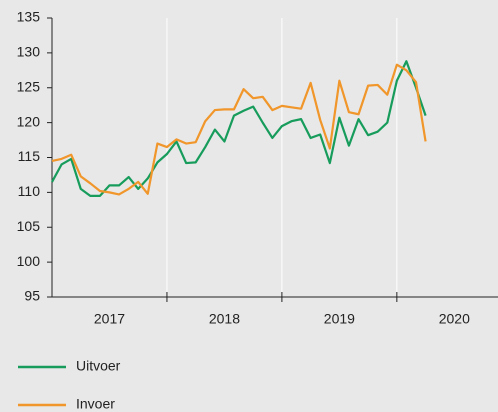 This screenshot has height=412, width=498. I want to click on y-tick-label: 100, so click(29, 261).